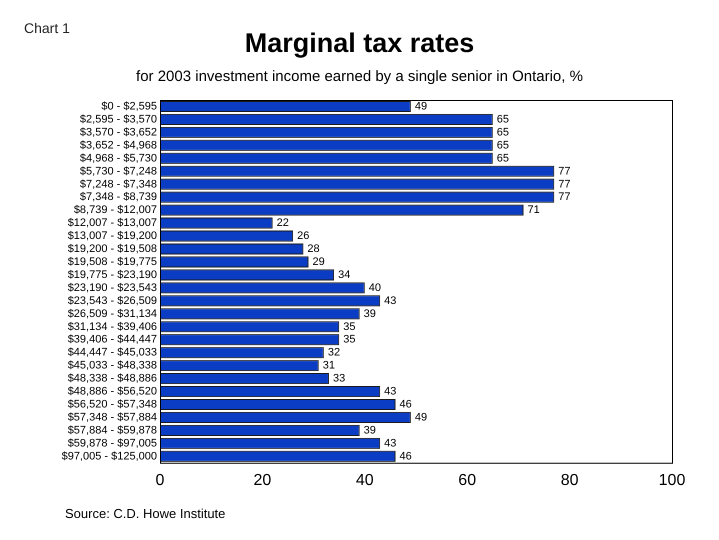 The width and height of the screenshot is (719, 540). I want to click on source-note: Source: C.D. Howe Institute, so click(145, 513).